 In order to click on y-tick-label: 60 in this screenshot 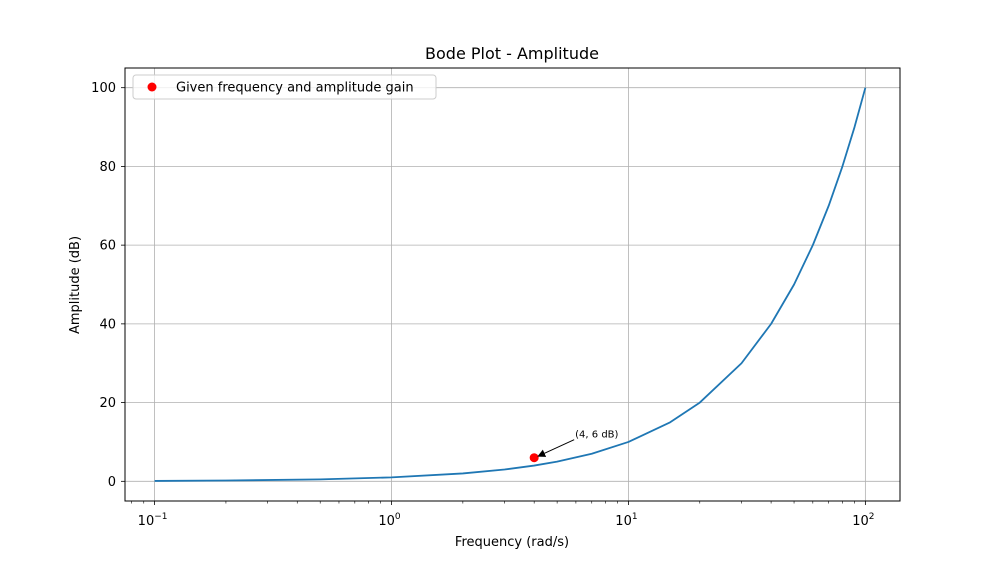, I will do `click(107, 246)`.